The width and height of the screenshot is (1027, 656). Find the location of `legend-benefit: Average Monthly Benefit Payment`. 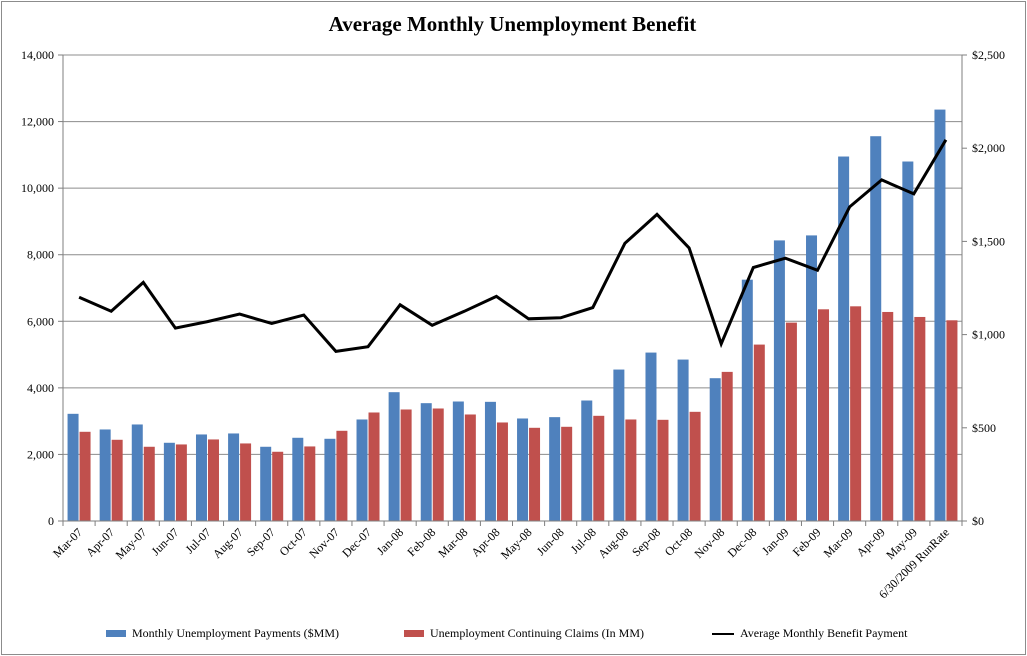

legend-benefit: Average Monthly Benefit Payment is located at coordinates (809, 633).